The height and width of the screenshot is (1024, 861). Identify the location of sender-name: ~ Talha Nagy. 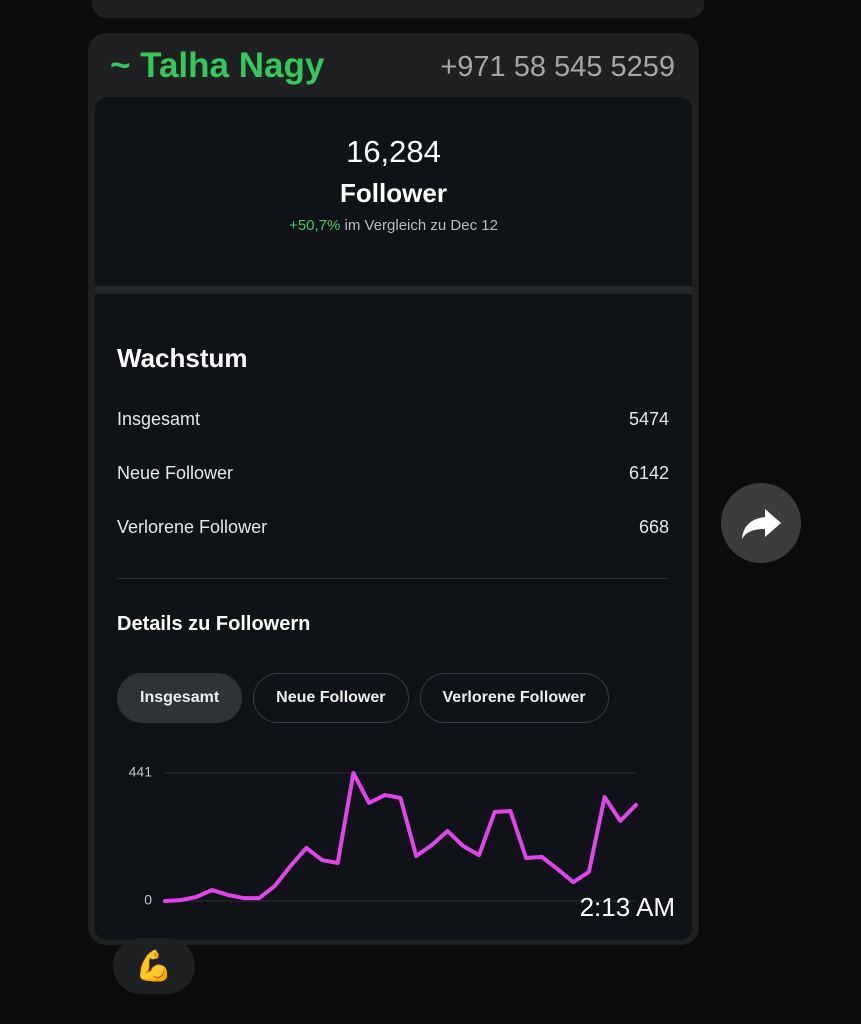
(217, 65).